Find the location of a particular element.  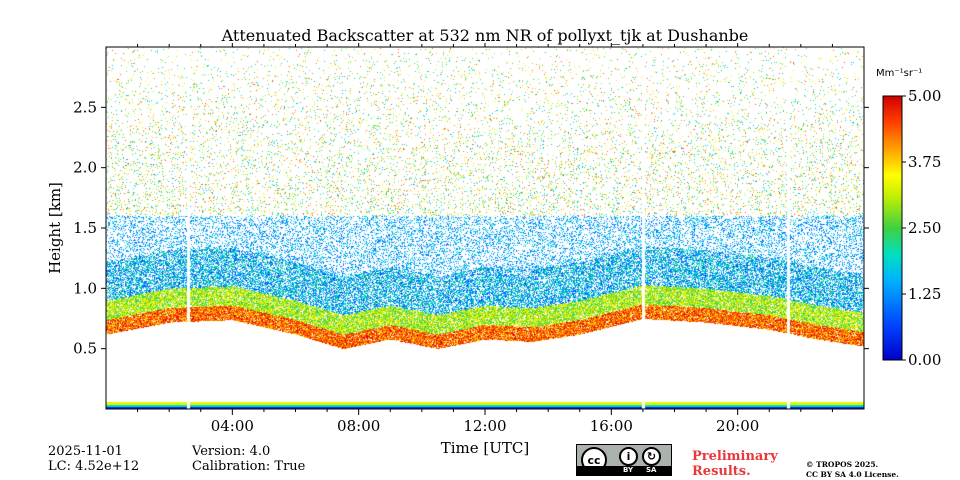

colorbar is located at coordinates (892, 228).